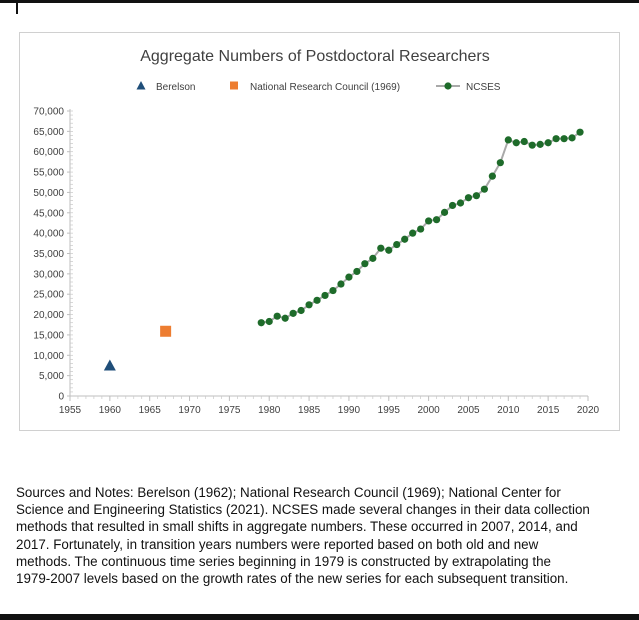  Describe the element at coordinates (448, 86) in the screenshot. I see `legend-marker-circle` at that location.